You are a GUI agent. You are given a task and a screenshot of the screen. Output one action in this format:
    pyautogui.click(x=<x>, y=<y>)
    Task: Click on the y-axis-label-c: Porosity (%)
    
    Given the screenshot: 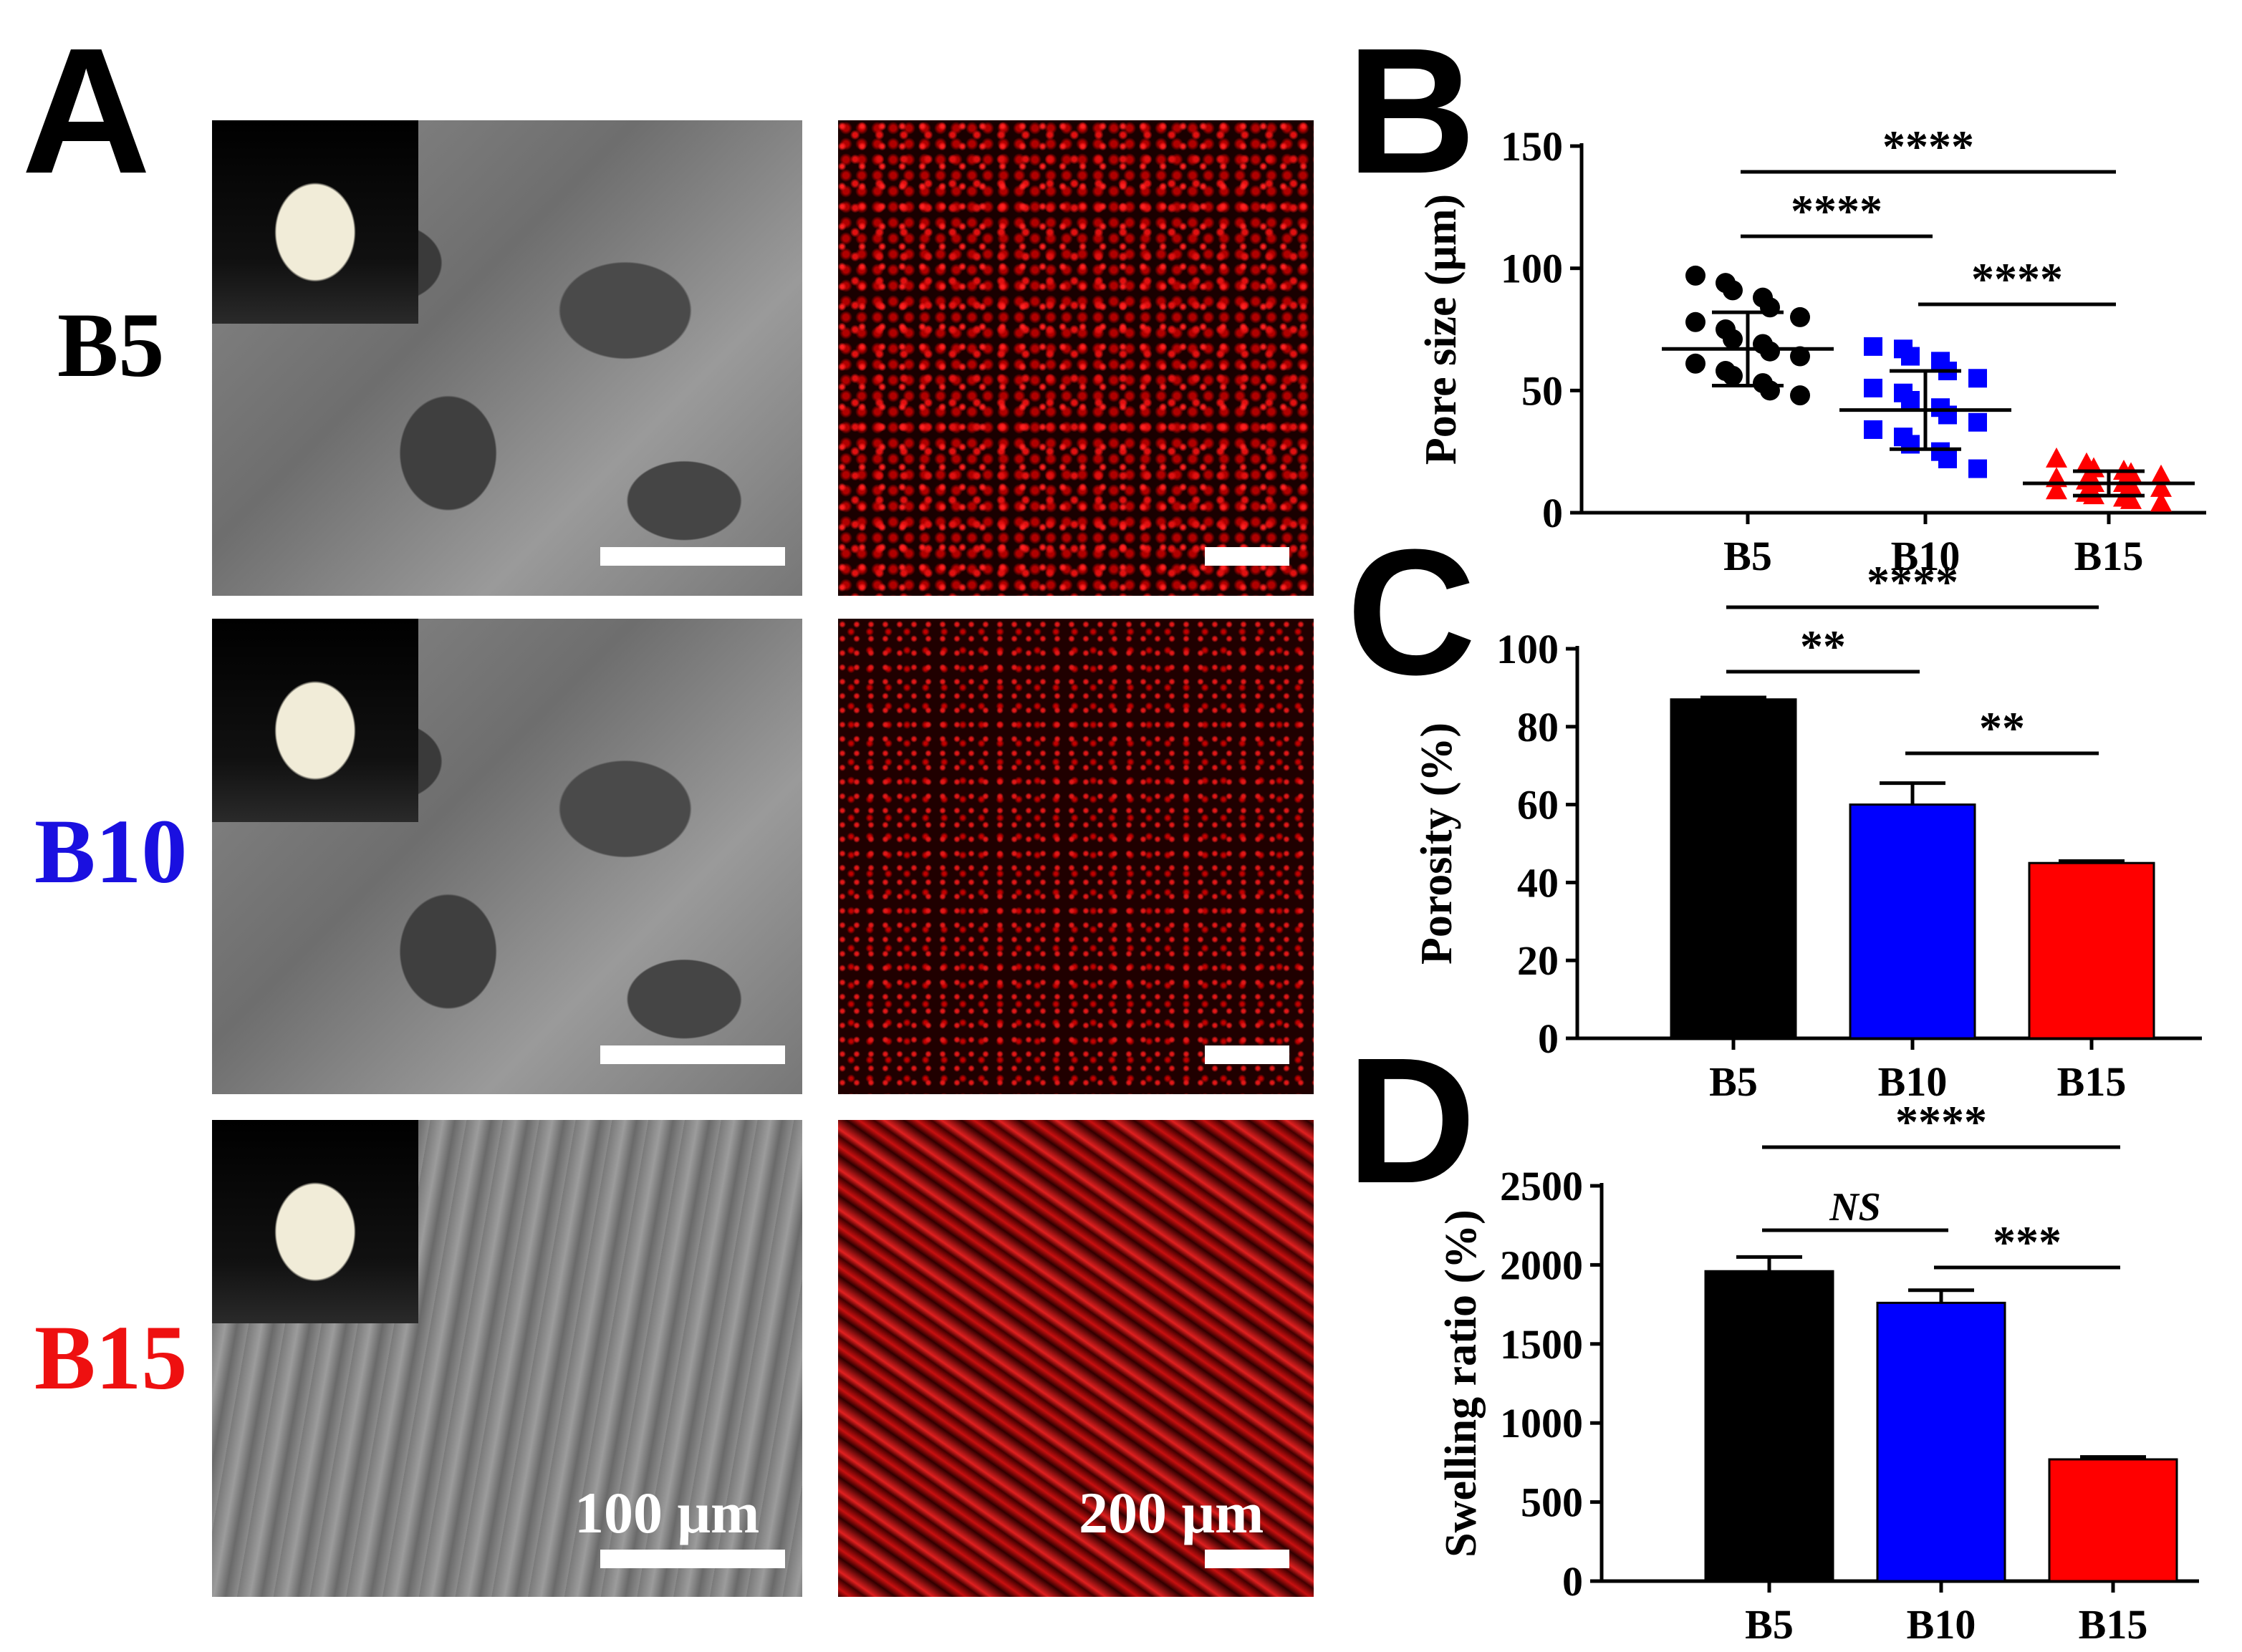 What is the action you would take?
    pyautogui.click(x=1437, y=844)
    